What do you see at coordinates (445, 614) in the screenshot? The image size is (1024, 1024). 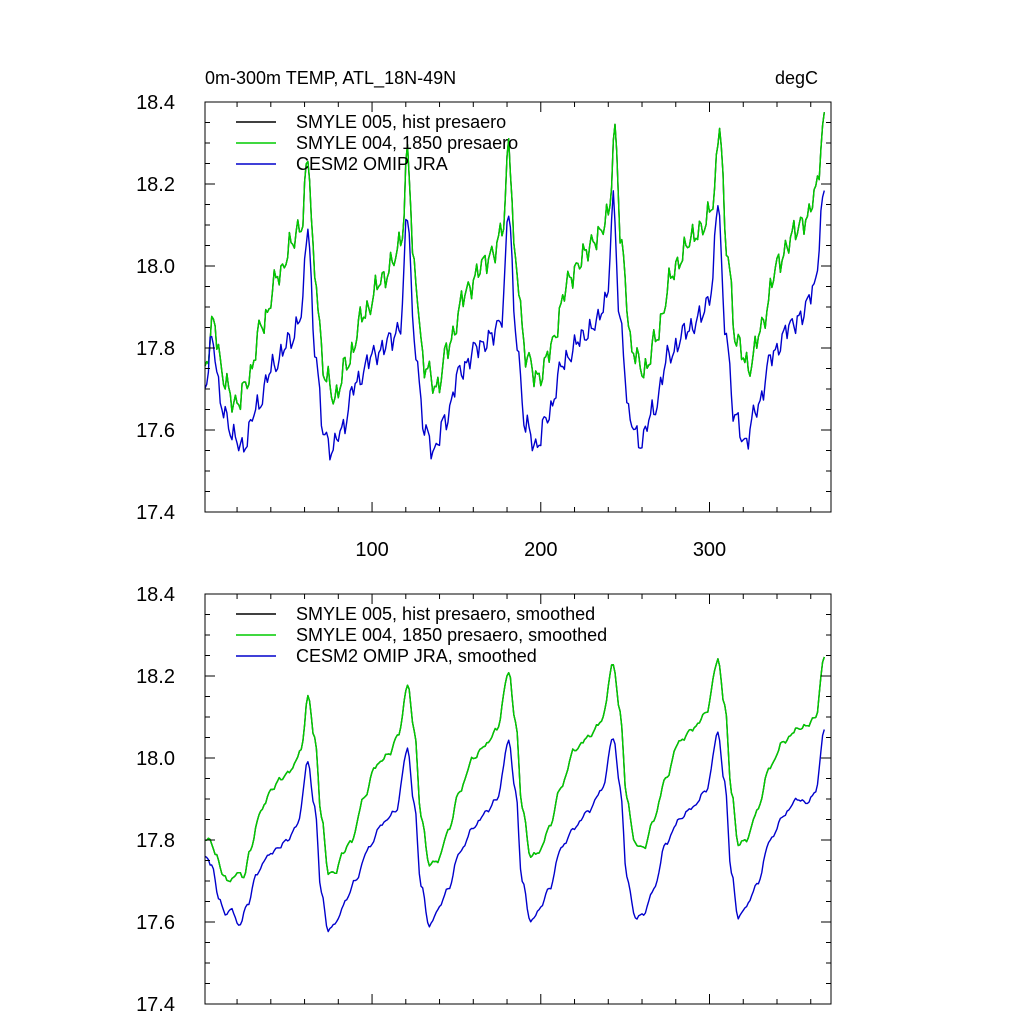 I see `legend-label-0: SMYLE 005, hist presaero, smoothed` at bounding box center [445, 614].